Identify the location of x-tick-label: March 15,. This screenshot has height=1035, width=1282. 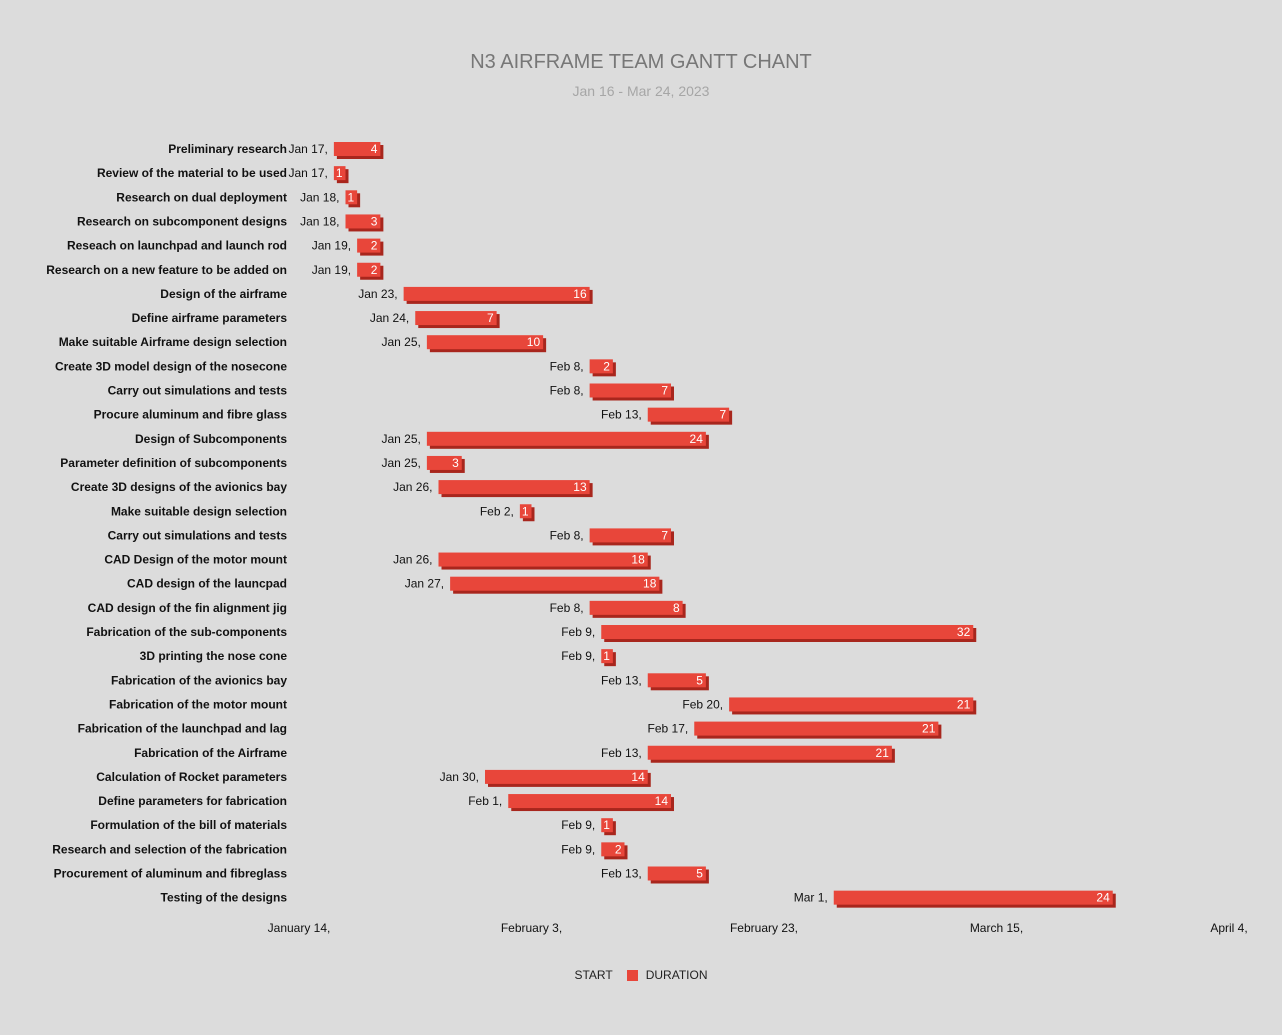
(996, 928).